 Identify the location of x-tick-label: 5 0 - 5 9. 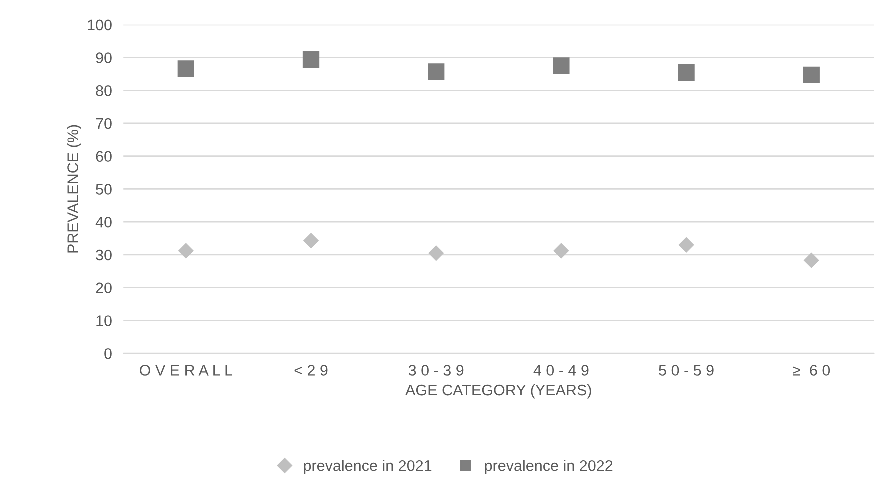
(686, 370).